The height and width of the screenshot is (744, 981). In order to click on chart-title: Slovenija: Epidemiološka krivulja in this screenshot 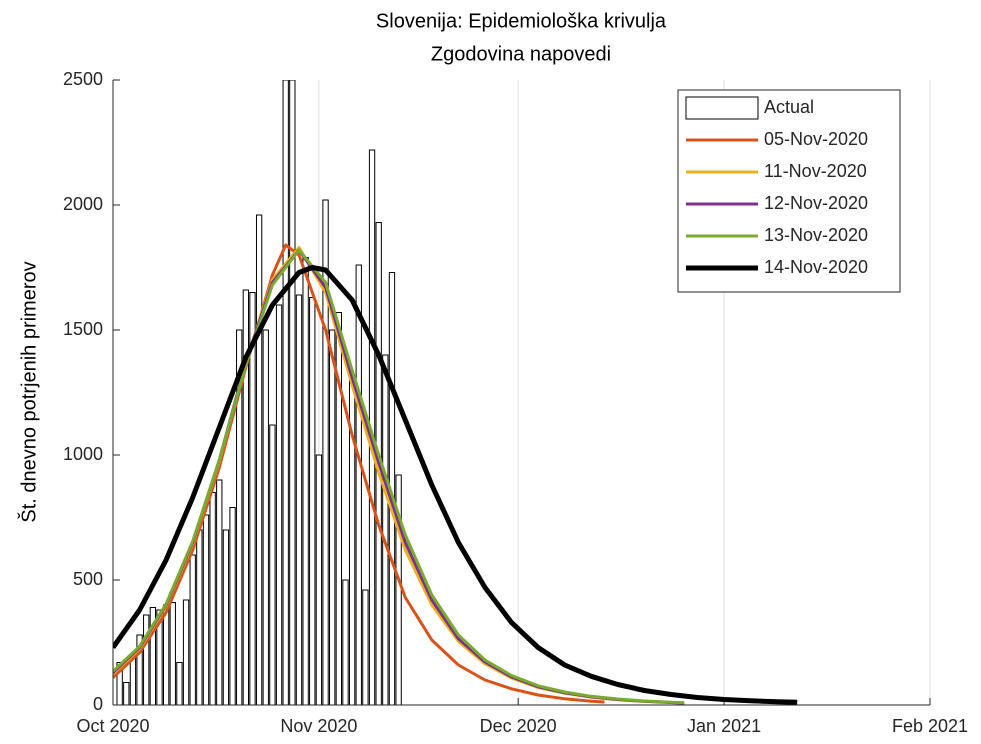, I will do `click(521, 21)`.